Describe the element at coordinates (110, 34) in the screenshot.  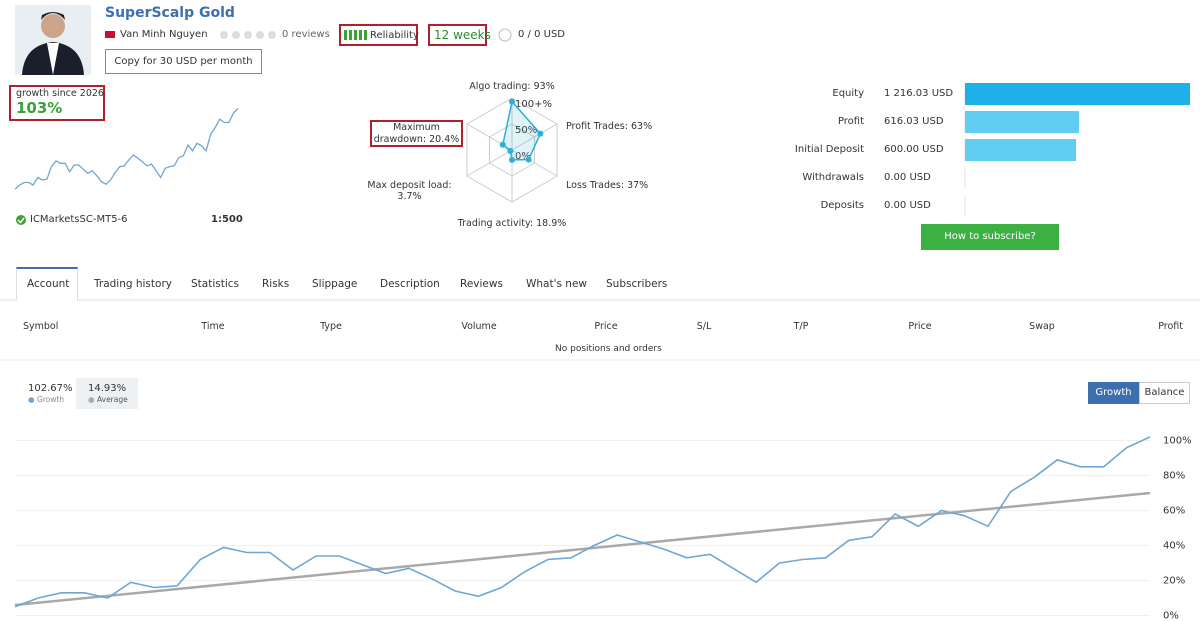
I see `flag` at that location.